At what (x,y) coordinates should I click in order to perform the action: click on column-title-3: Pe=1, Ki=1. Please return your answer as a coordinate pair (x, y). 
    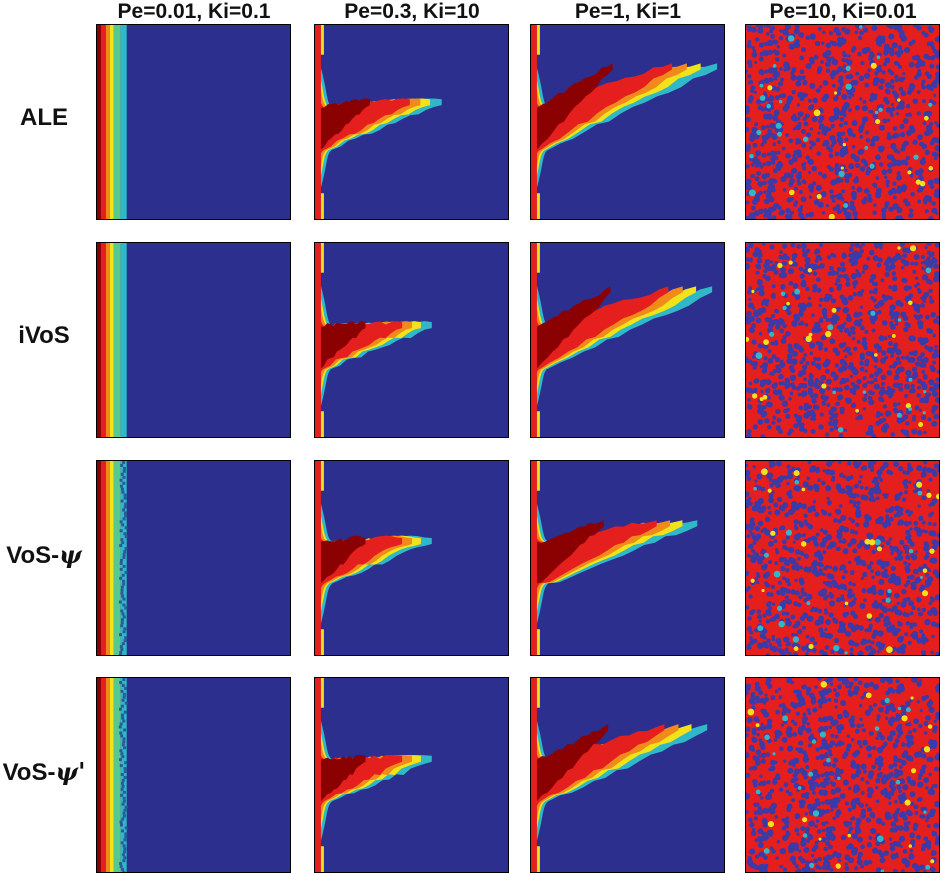
    Looking at the image, I should click on (628, 11).